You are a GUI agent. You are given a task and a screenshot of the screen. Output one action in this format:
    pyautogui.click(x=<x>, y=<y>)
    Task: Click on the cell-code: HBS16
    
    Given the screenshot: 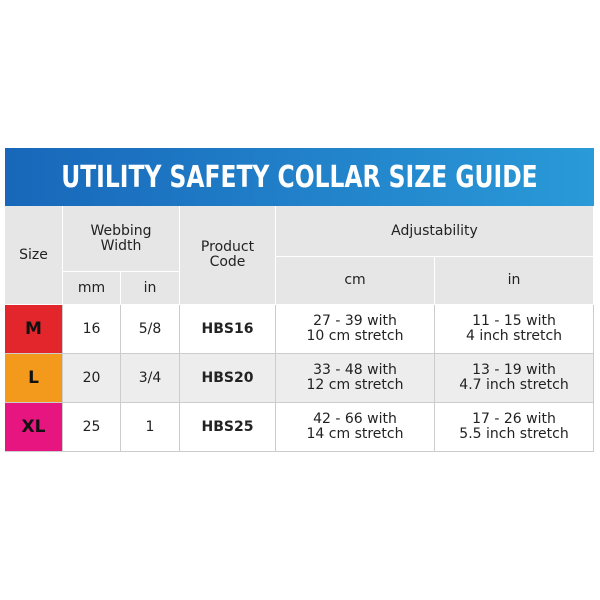 What is the action you would take?
    pyautogui.click(x=228, y=329)
    